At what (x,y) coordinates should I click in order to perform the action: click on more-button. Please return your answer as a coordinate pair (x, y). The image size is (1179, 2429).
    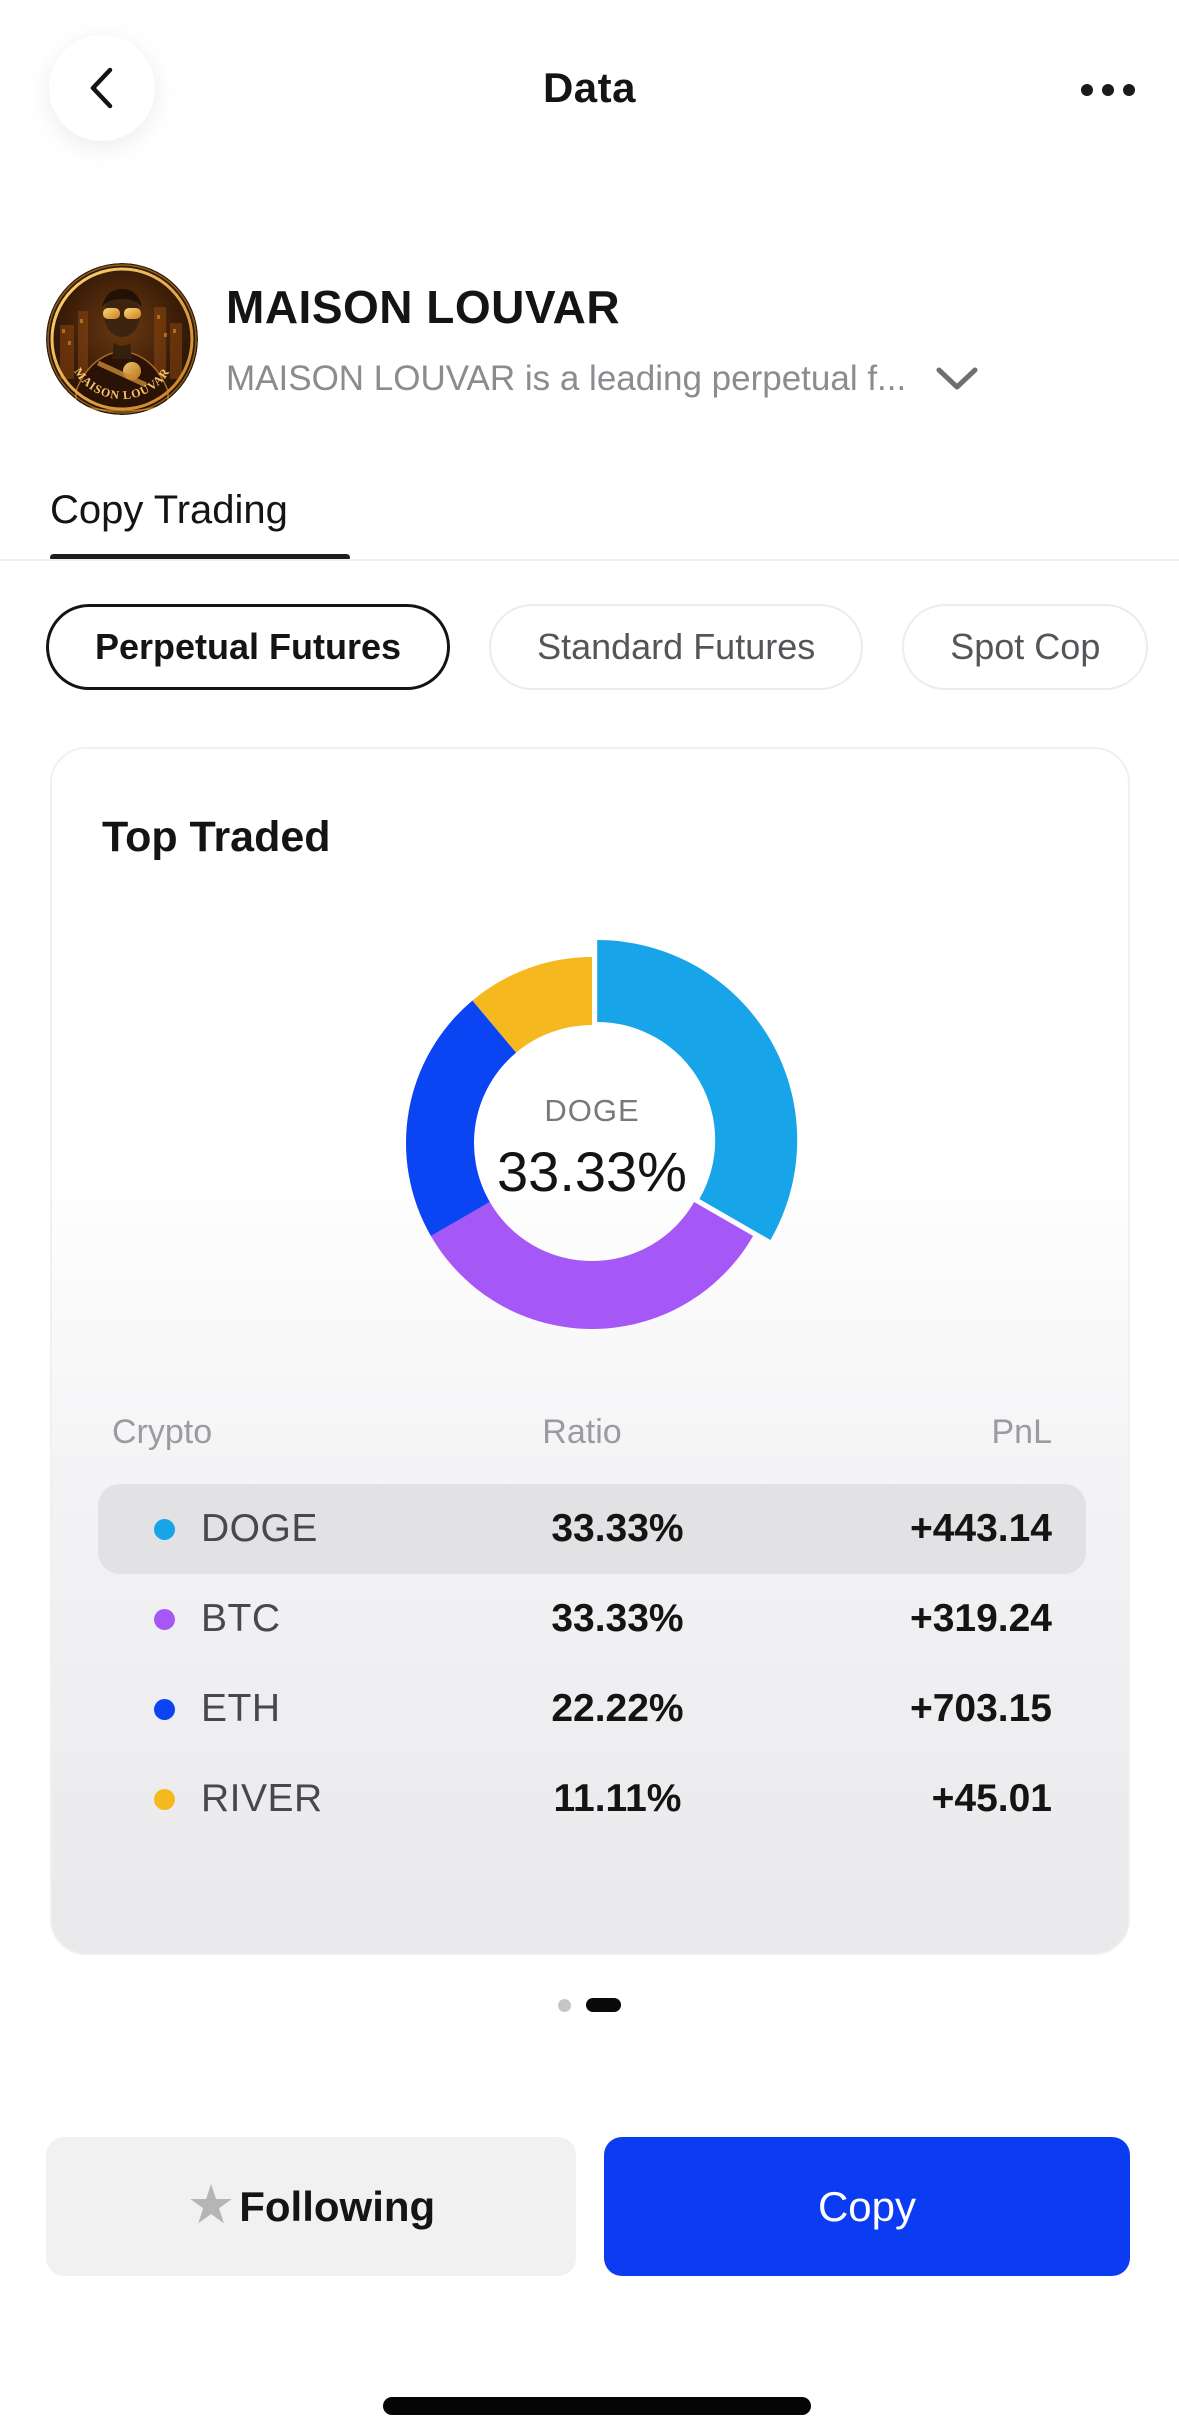
    Looking at the image, I should click on (1090, 90).